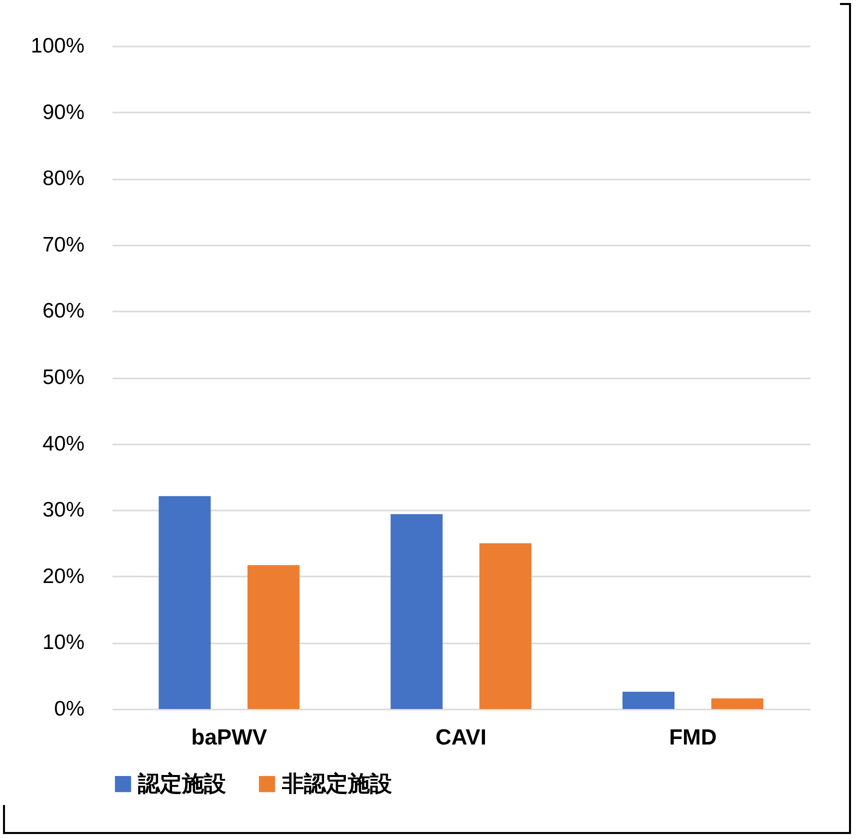  What do you see at coordinates (63, 377) in the screenshot?
I see `y-tick-label: 50%` at bounding box center [63, 377].